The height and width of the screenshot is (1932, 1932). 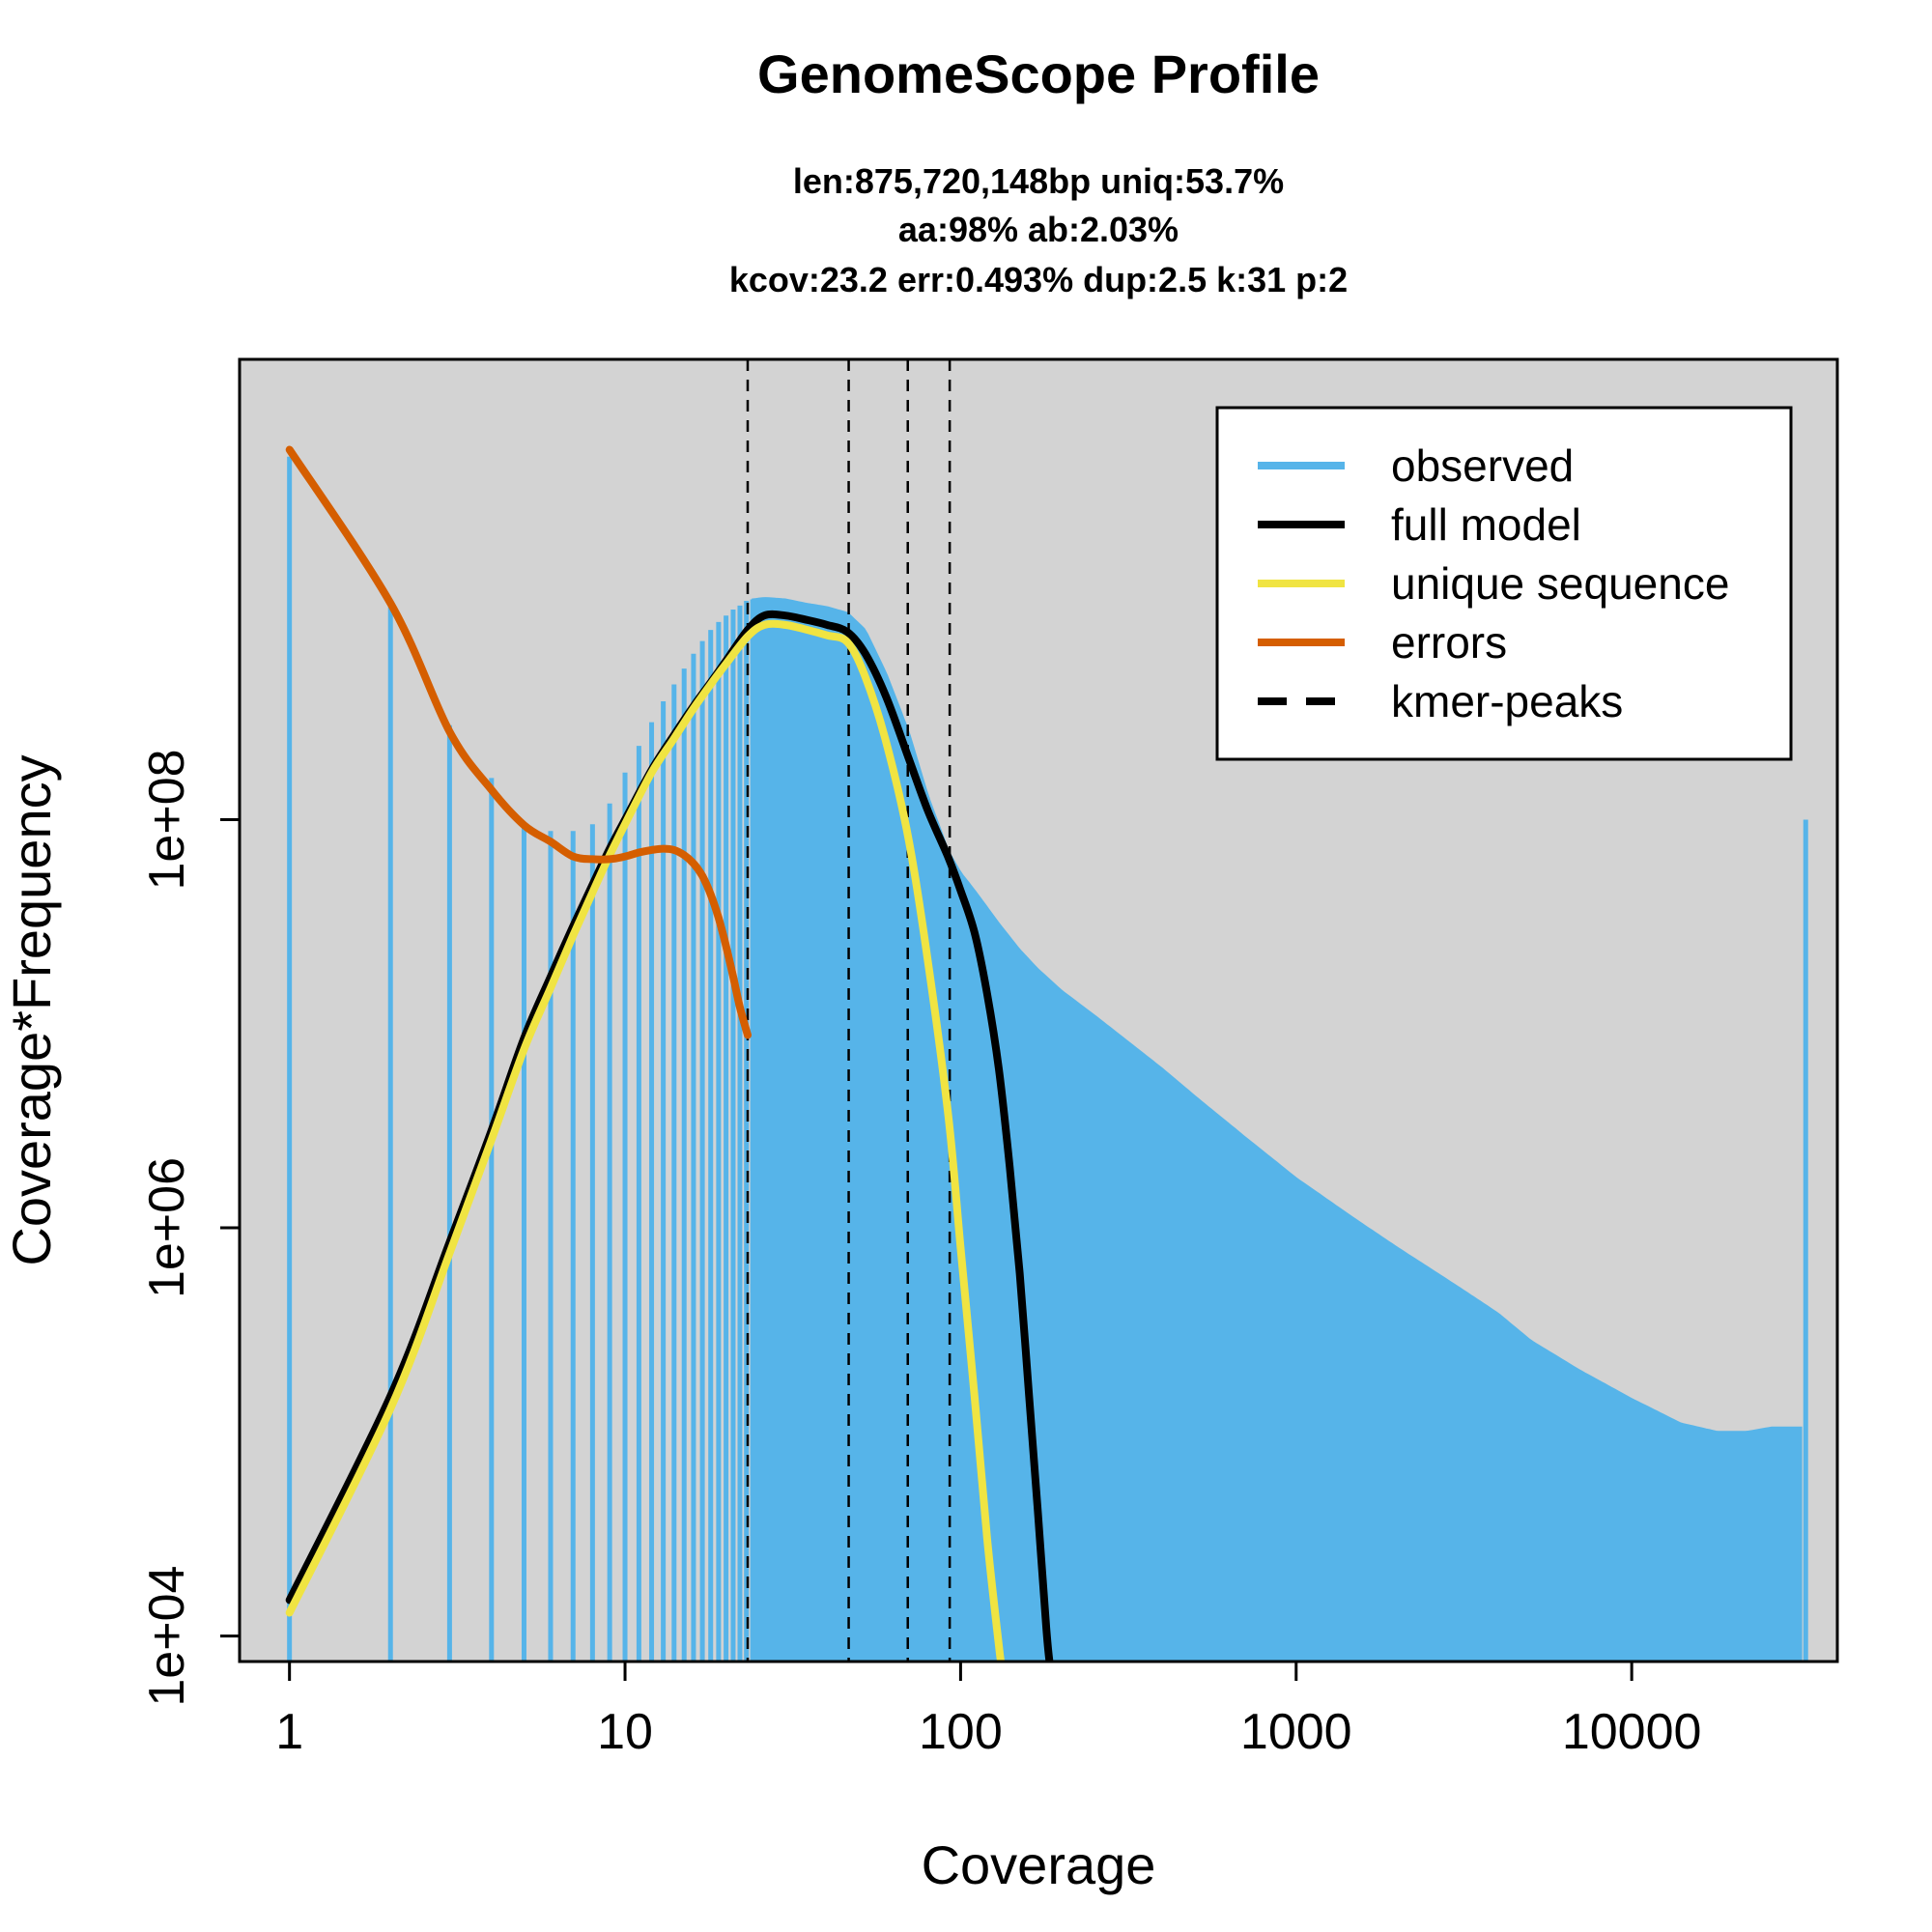 I want to click on x-tick-label: 1000, so click(x=1296, y=1732).